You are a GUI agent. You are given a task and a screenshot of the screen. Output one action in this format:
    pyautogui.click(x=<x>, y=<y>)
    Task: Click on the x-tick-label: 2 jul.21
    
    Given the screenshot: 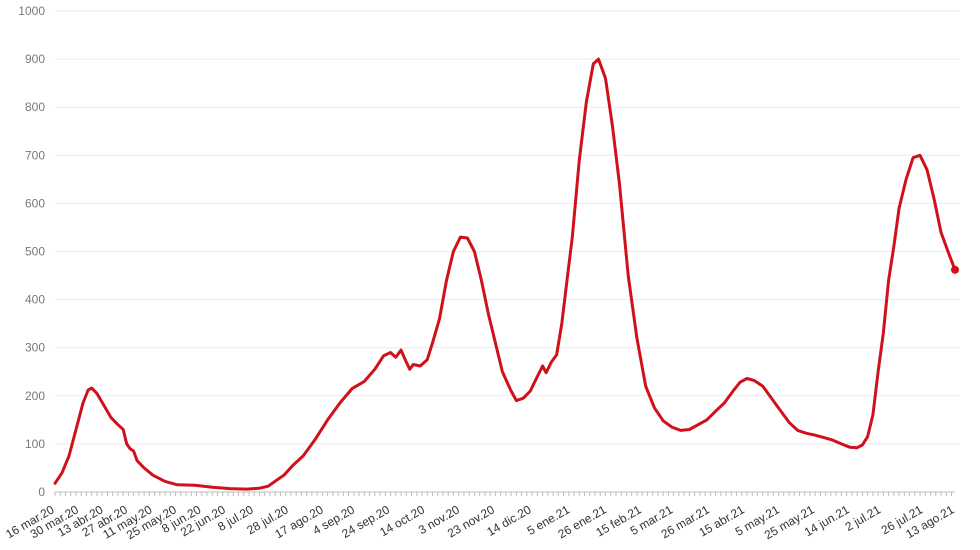 What is the action you would take?
    pyautogui.click(x=863, y=518)
    